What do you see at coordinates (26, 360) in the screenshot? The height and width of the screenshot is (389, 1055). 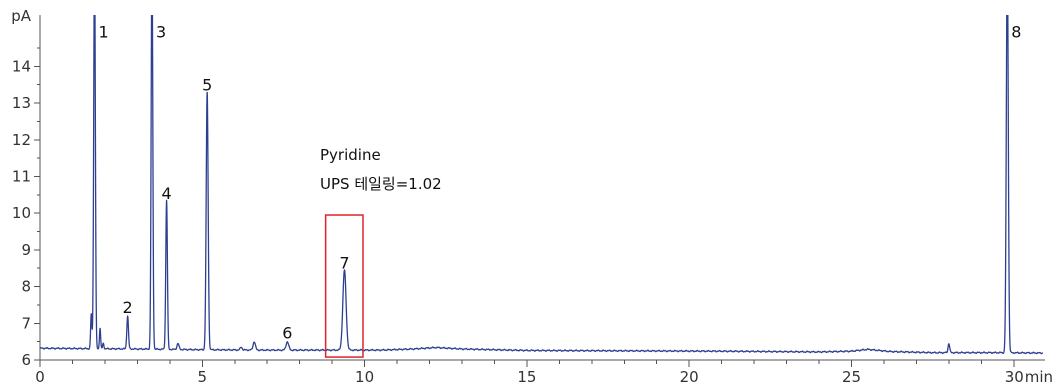 I see `y-tick-label: 6` at bounding box center [26, 360].